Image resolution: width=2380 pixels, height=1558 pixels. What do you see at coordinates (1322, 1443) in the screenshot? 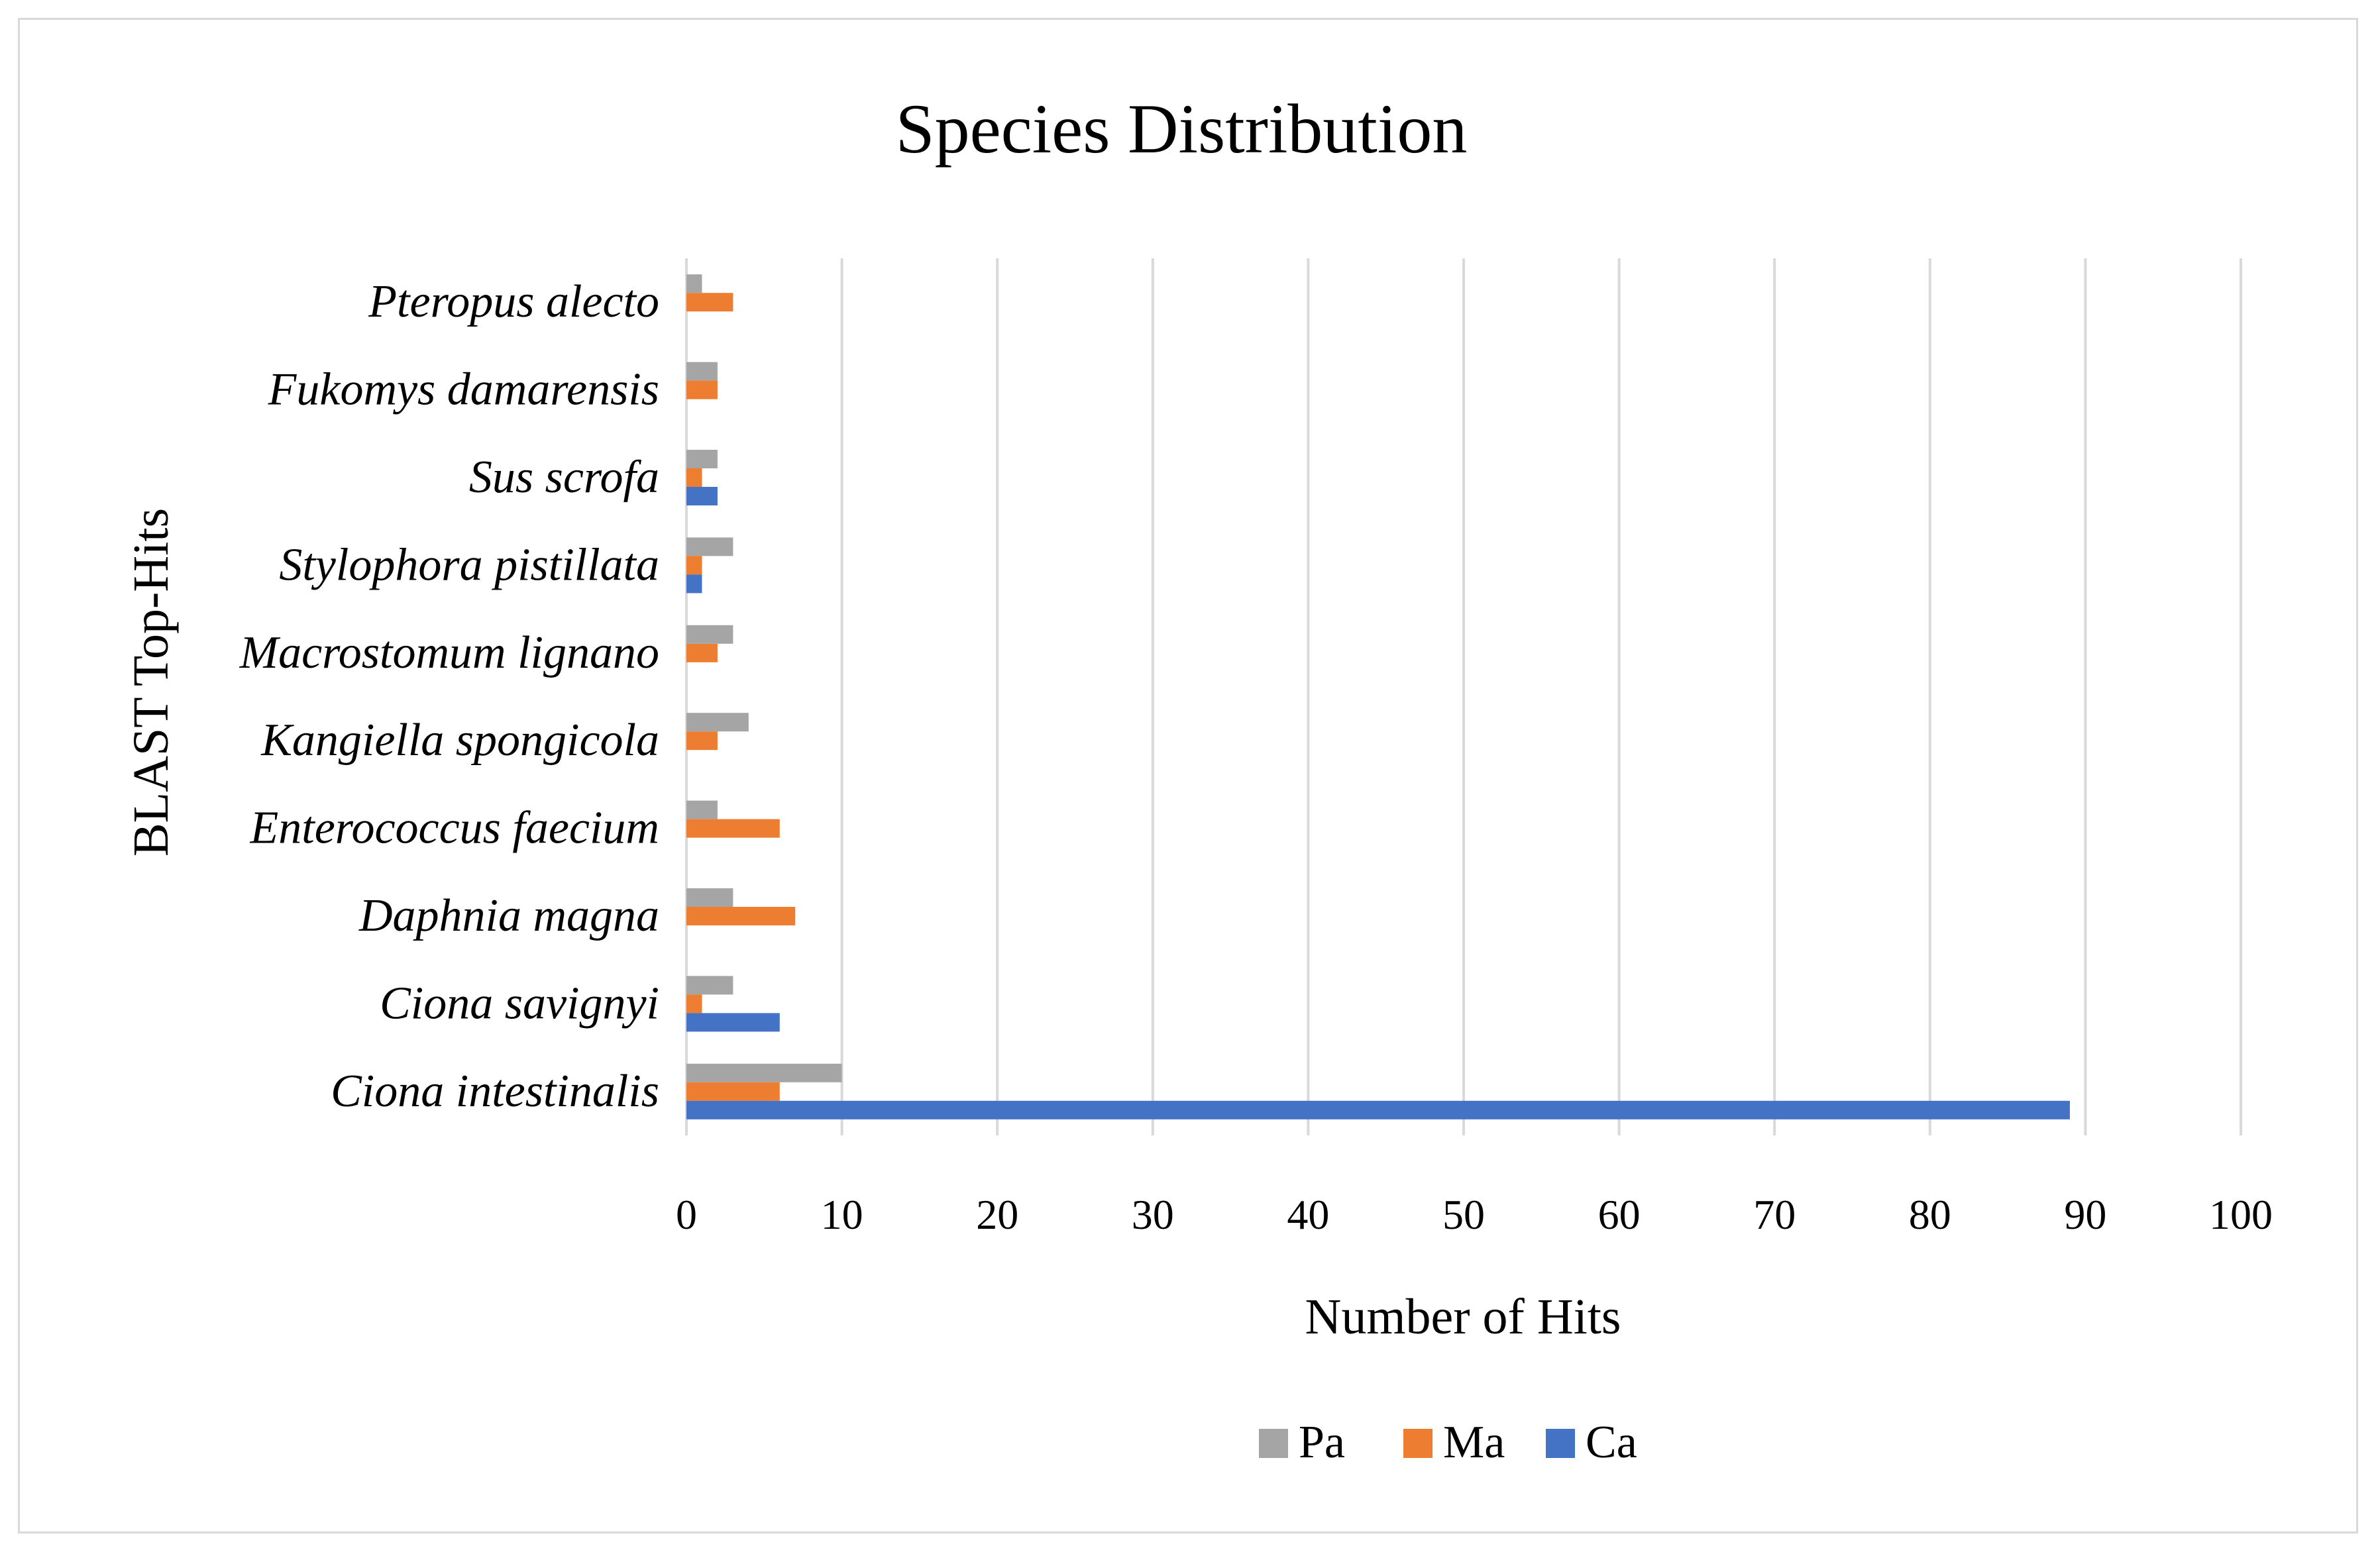
I see `legend-label-pa: Pa` at bounding box center [1322, 1443].